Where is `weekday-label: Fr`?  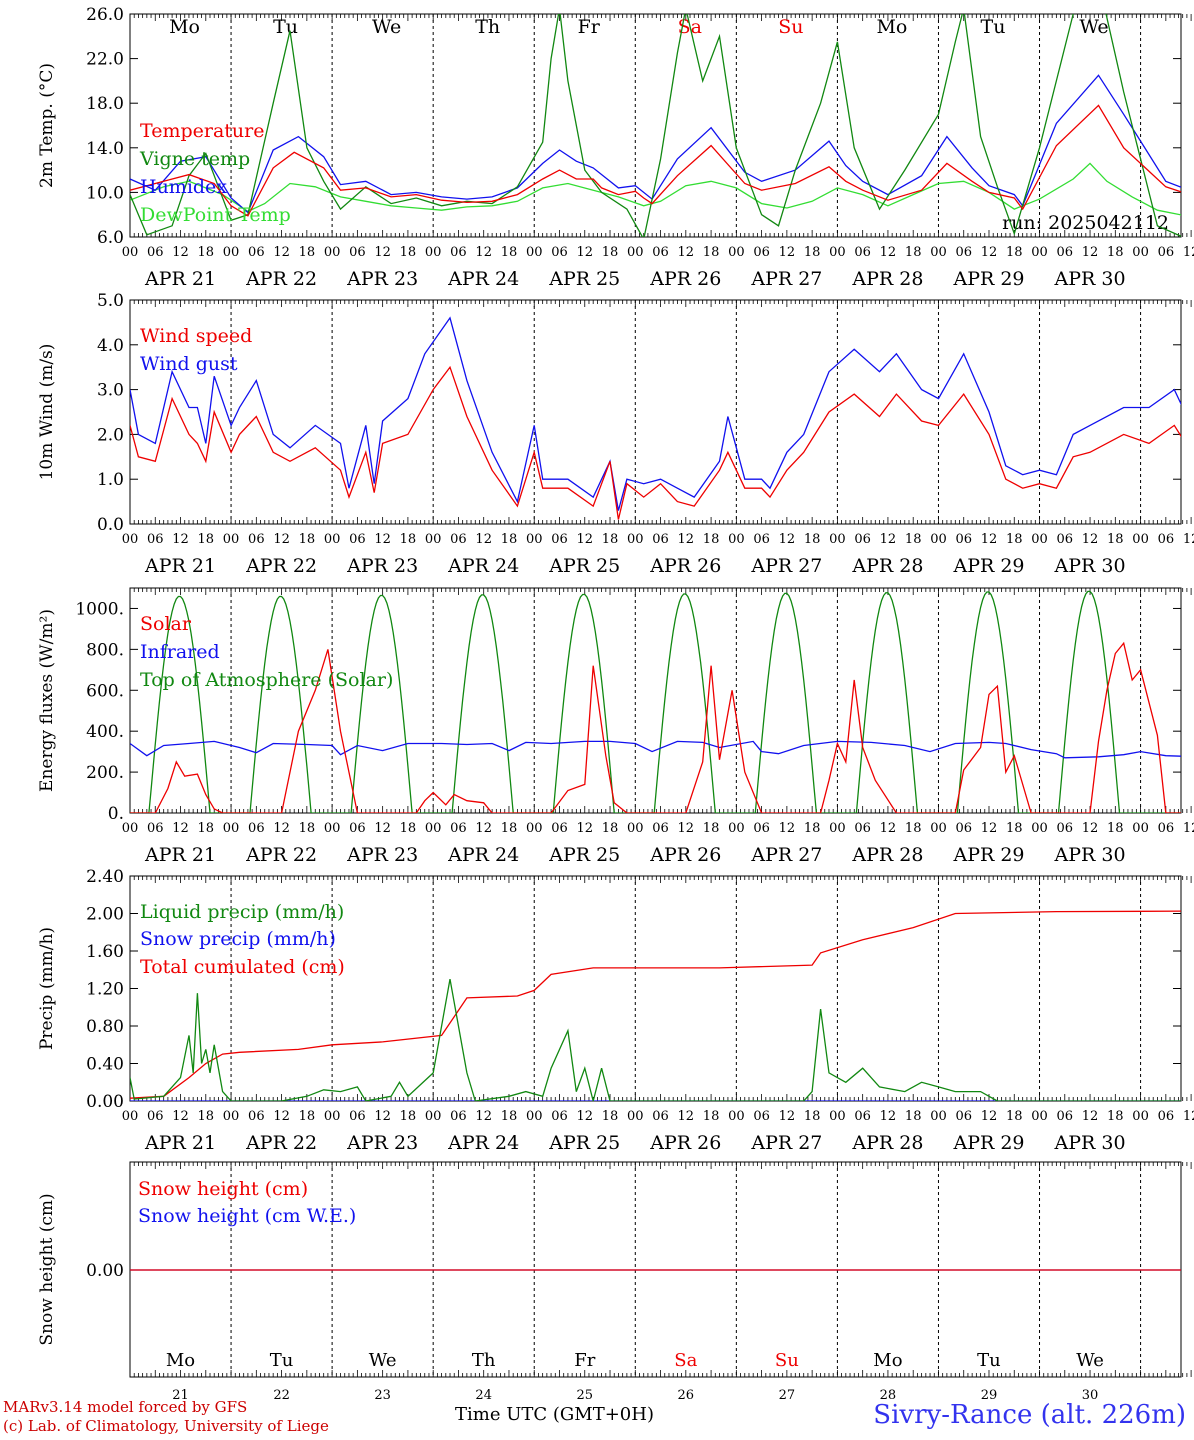 weekday-label: Fr is located at coordinates (589, 27).